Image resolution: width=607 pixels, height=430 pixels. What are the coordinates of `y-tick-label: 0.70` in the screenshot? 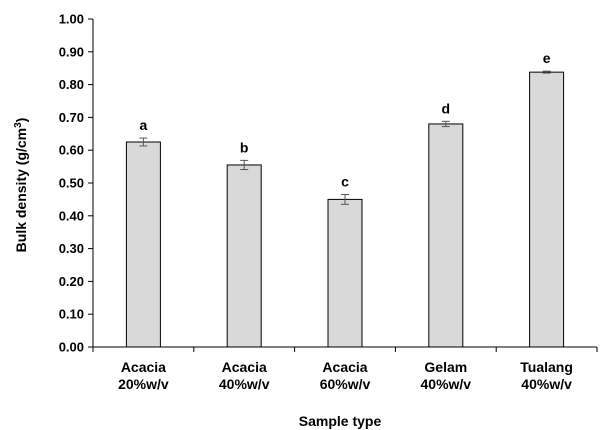 It's located at (71, 117).